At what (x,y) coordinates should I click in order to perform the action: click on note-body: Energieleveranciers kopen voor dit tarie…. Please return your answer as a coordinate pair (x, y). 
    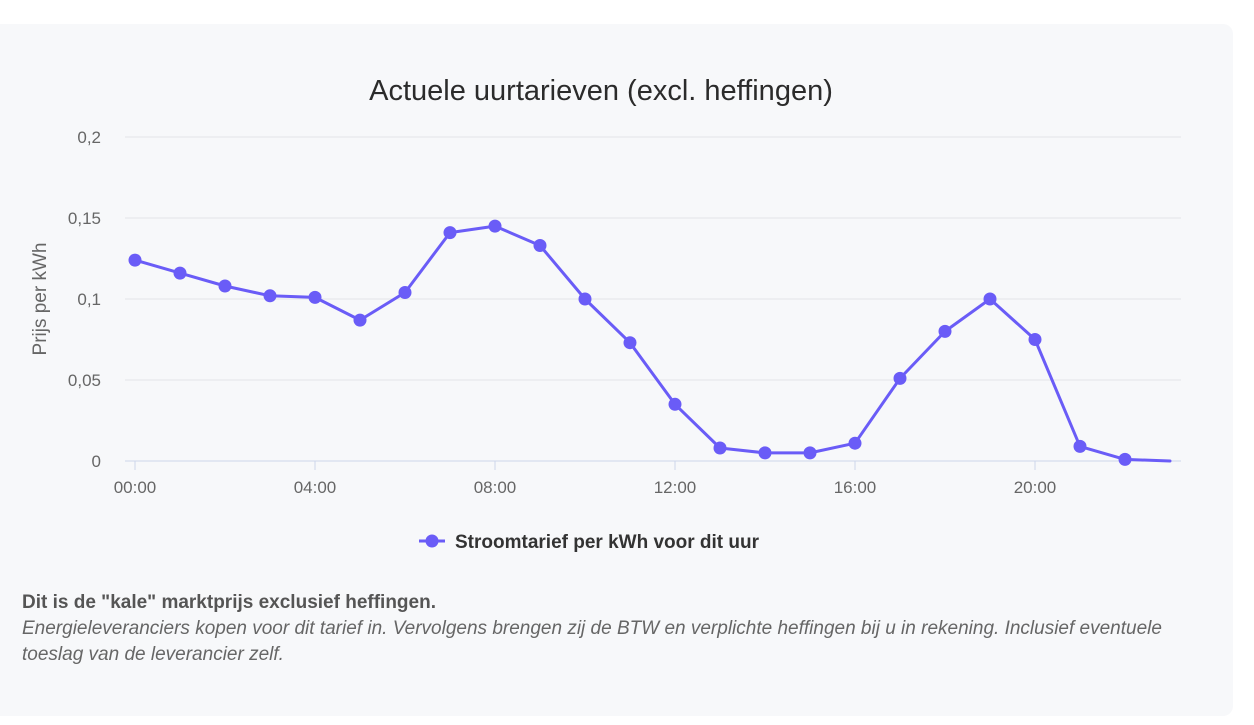
    Looking at the image, I should click on (592, 641).